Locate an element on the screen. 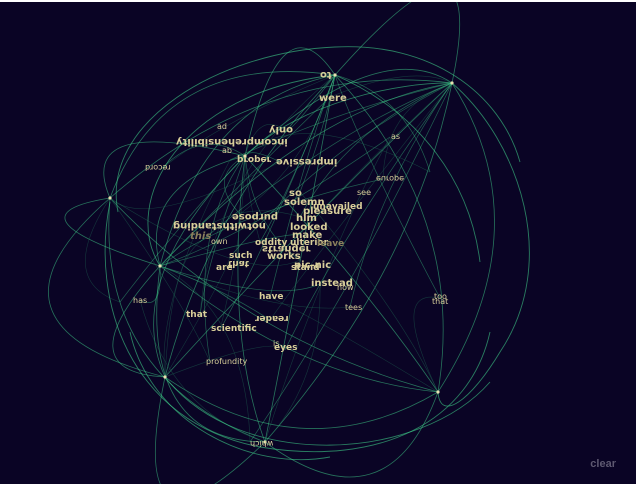  word-node: which is located at coordinates (262, 443).